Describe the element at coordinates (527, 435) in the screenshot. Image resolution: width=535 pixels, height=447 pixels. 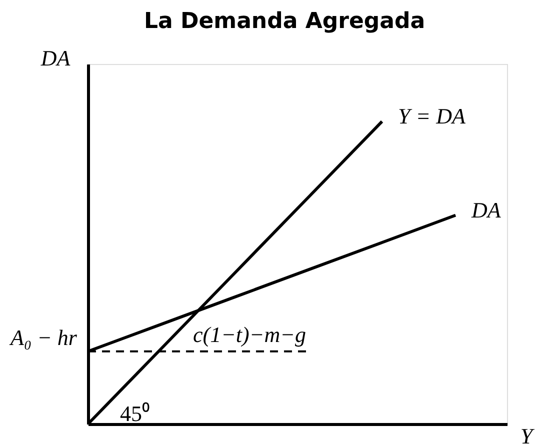
I see `x-axis-title: Y` at that location.